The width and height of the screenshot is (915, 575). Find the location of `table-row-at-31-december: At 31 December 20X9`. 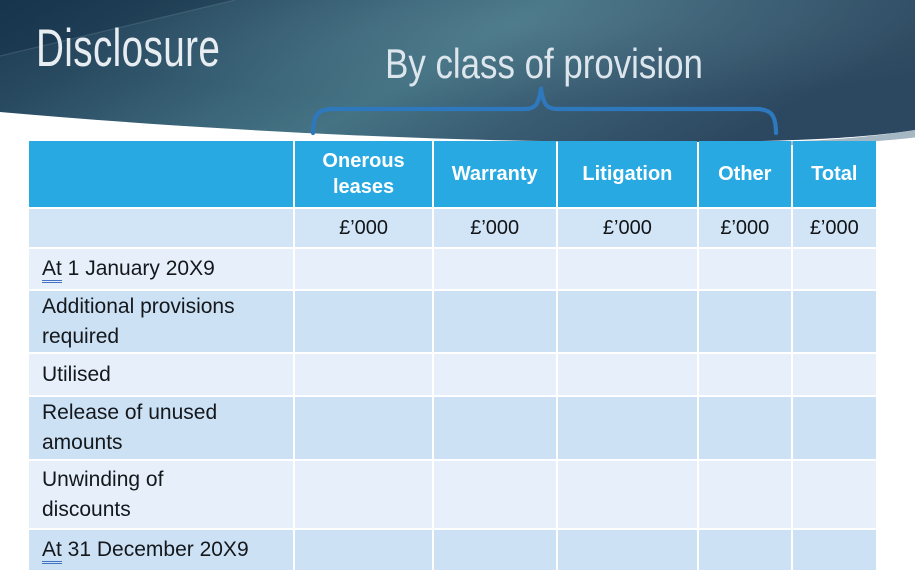

table-row-at-31-december: At 31 December 20X9 is located at coordinates (452, 550).